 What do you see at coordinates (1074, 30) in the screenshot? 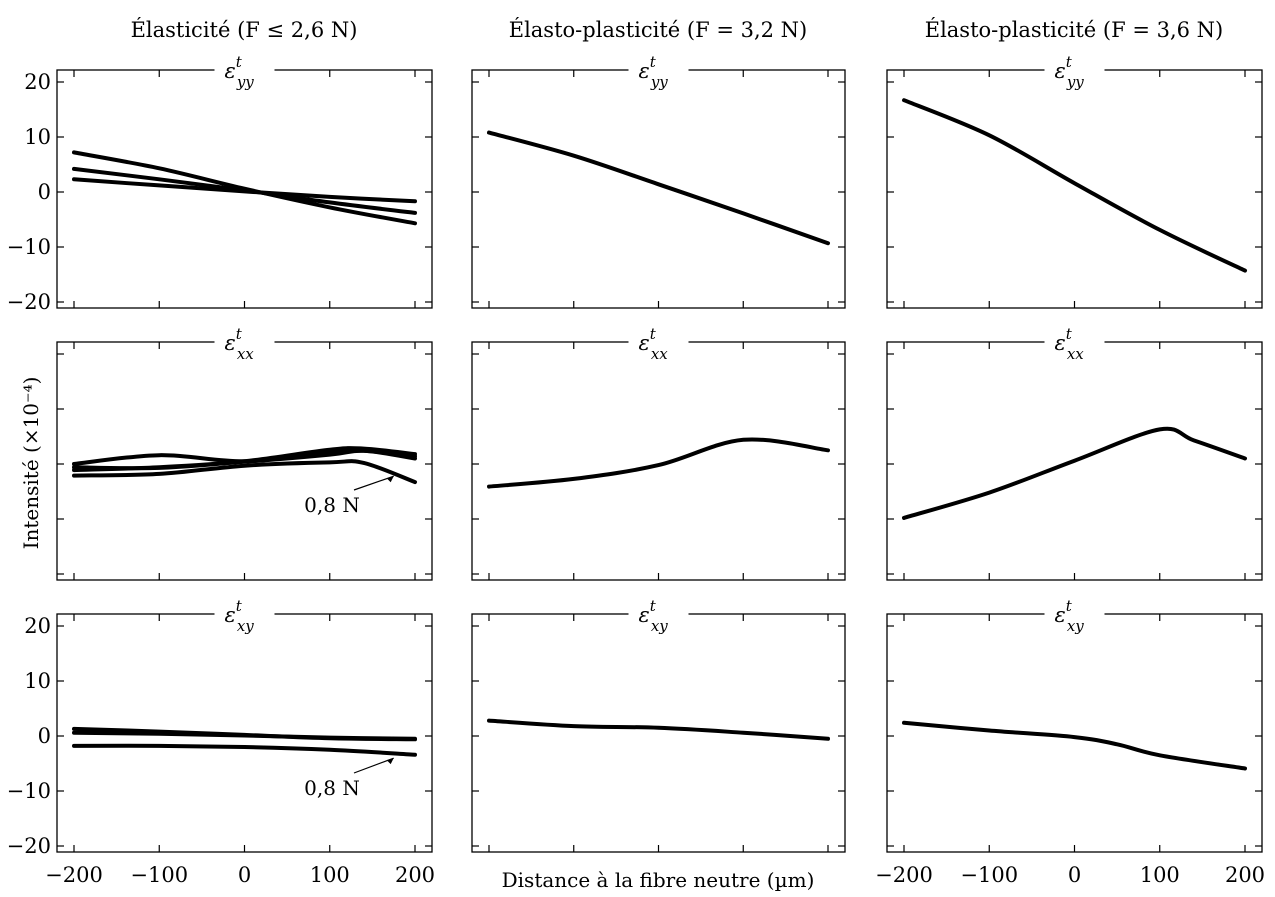
I see `column-title-3: Élasto-plasticité (F = 3,6 N)` at bounding box center [1074, 30].